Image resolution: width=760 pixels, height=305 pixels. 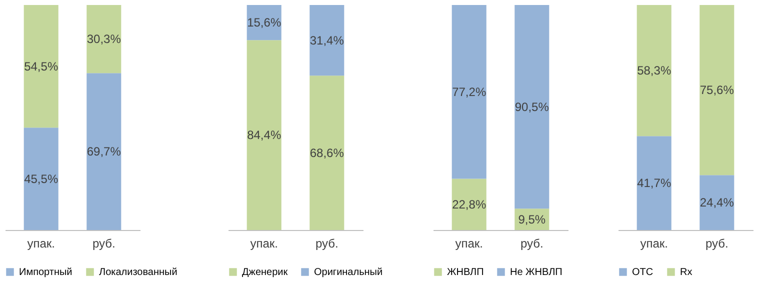 What do you see at coordinates (532, 107) in the screenshot?
I see `data-label: 90,5%` at bounding box center [532, 107].